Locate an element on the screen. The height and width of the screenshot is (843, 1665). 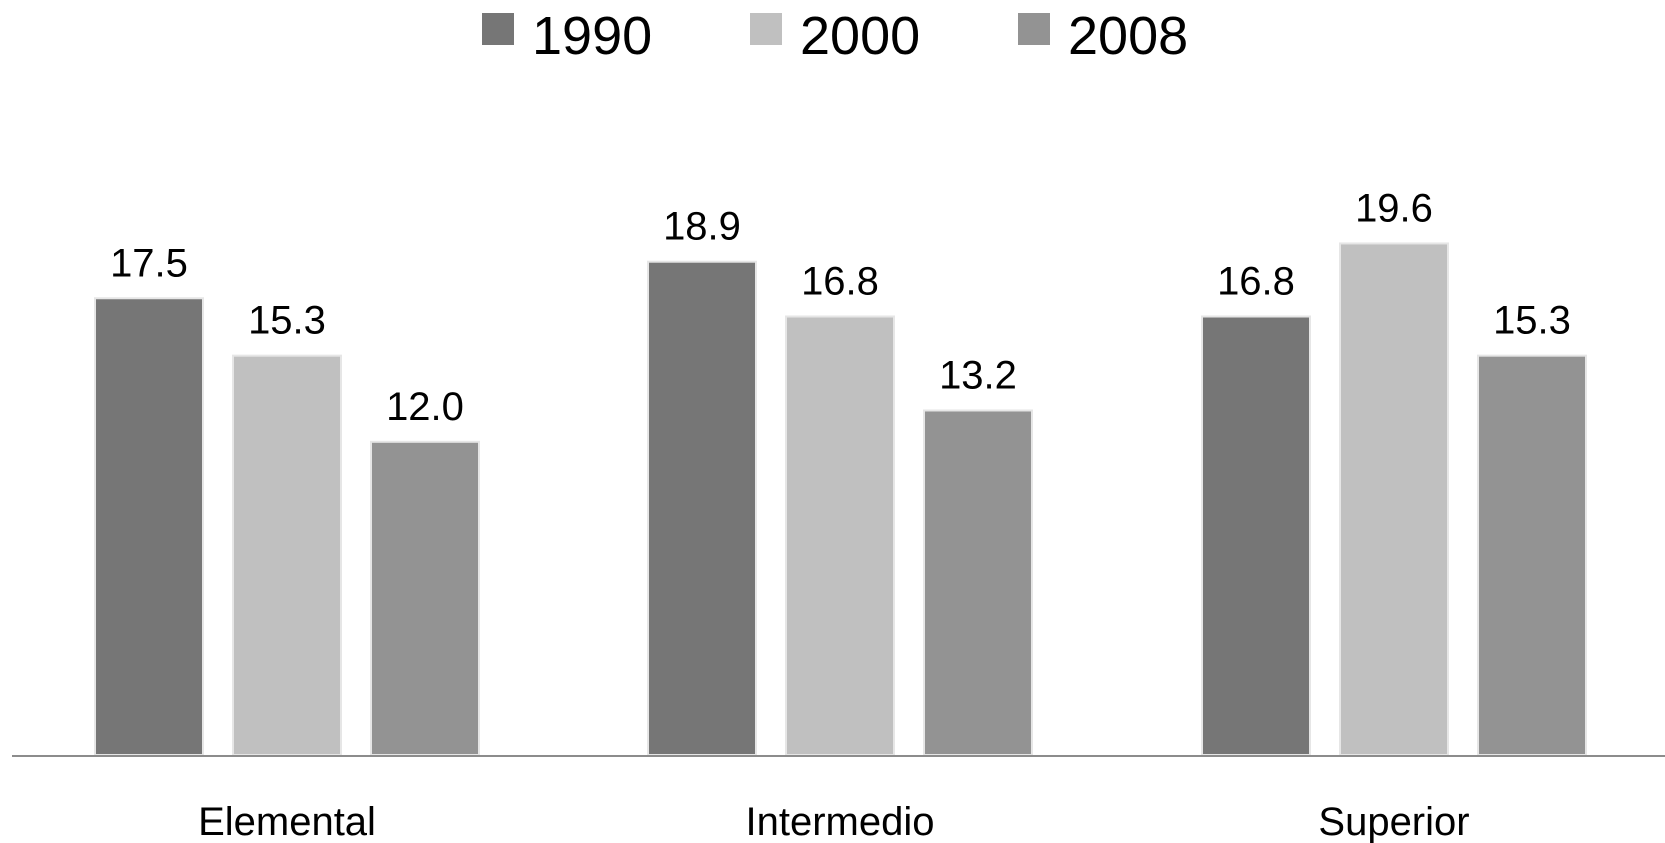
bar-2008-intermedio is located at coordinates (978, 582).